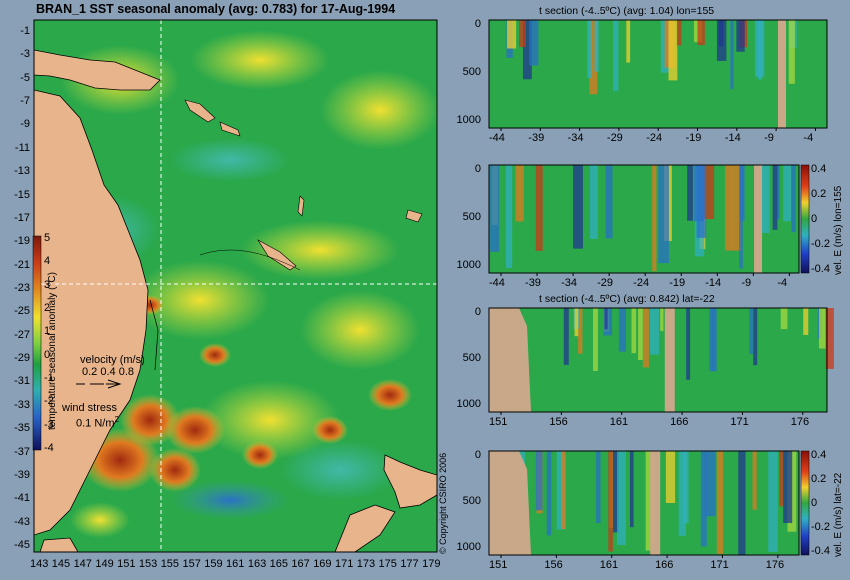 Image resolution: width=850 pixels, height=580 pixels. Describe the element at coordinates (39, 564) in the screenshot. I see `map-lon-tick: 143` at that location.